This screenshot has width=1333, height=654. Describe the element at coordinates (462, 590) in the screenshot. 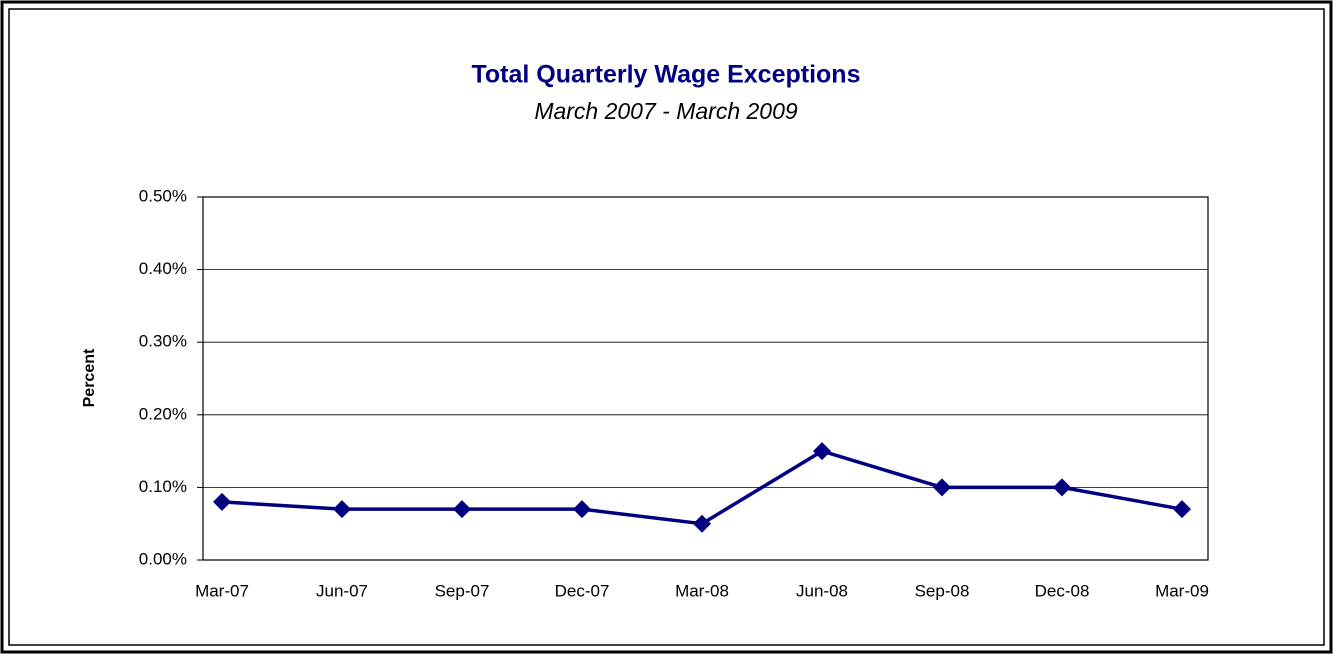

I see `x-tick-label: Sep-07` at that location.